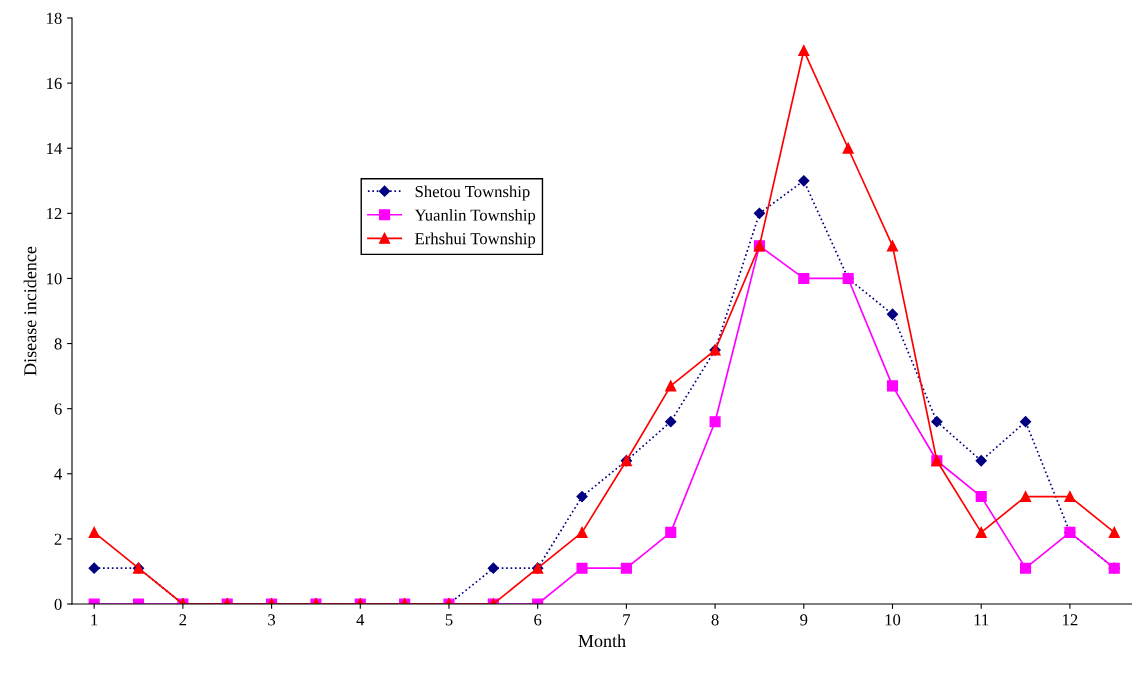 Image resolution: width=1132 pixels, height=678 pixels. I want to click on x-tick-label: 7, so click(627, 620).